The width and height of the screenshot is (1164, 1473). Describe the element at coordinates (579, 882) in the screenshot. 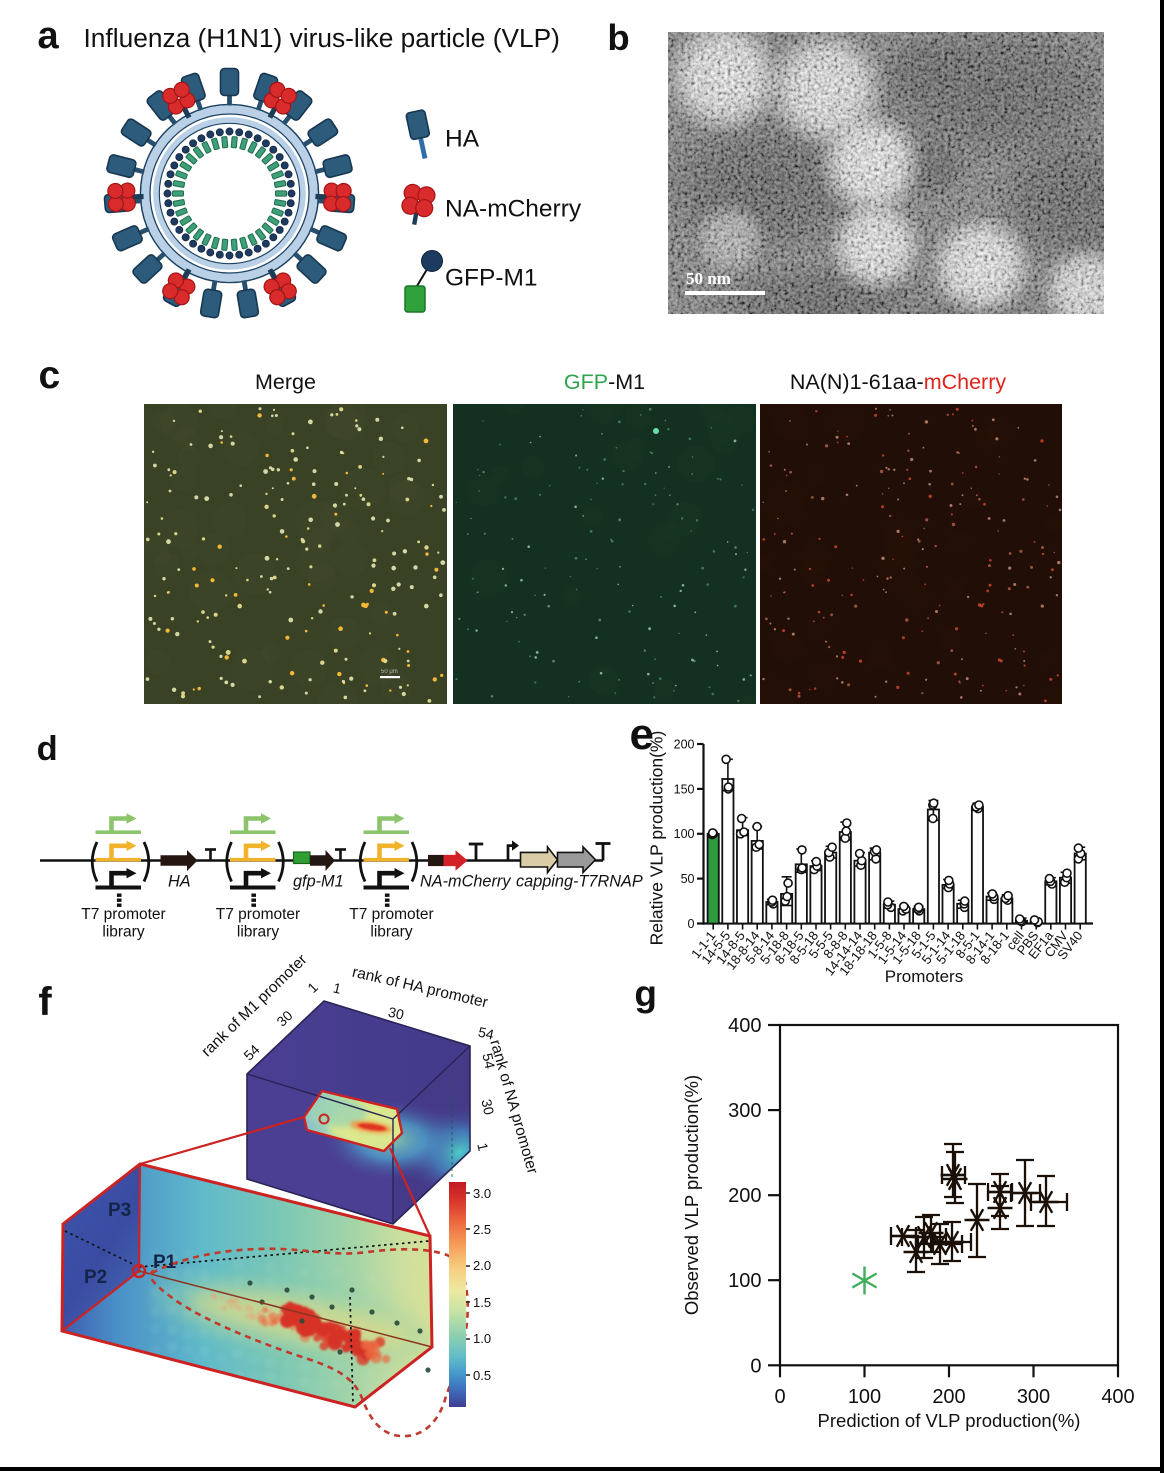

I see `svg-text: capping-T7RNAP` at that location.